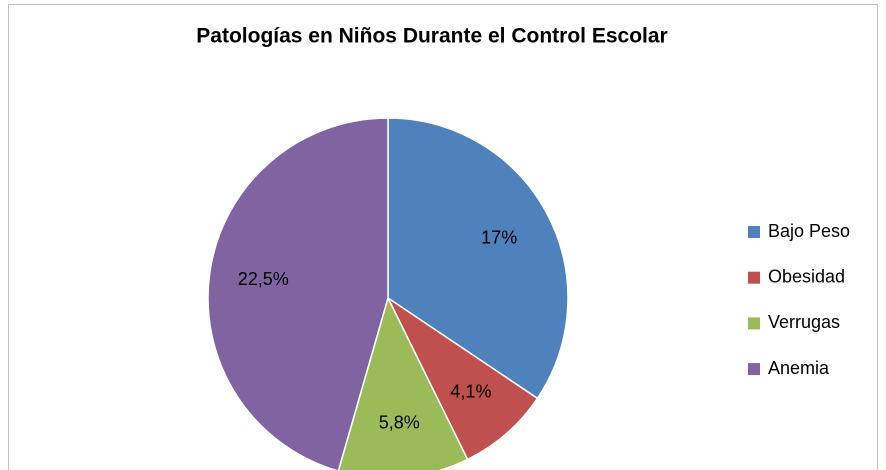 This screenshot has width=886, height=470. Describe the element at coordinates (809, 231) in the screenshot. I see `legend-label: Bajo Peso` at that location.